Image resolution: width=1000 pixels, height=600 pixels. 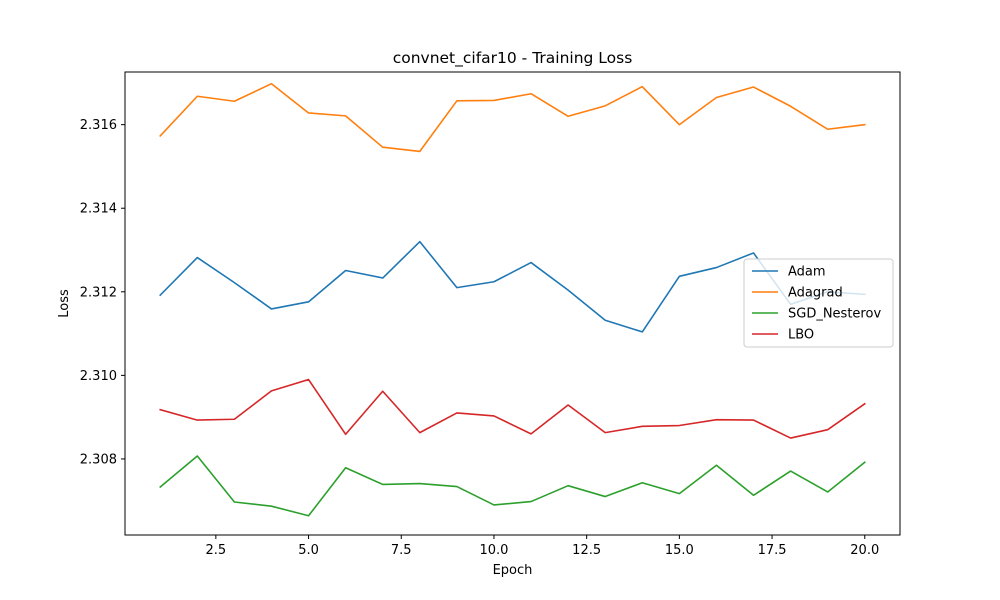 I want to click on legend-box, so click(x=818, y=303).